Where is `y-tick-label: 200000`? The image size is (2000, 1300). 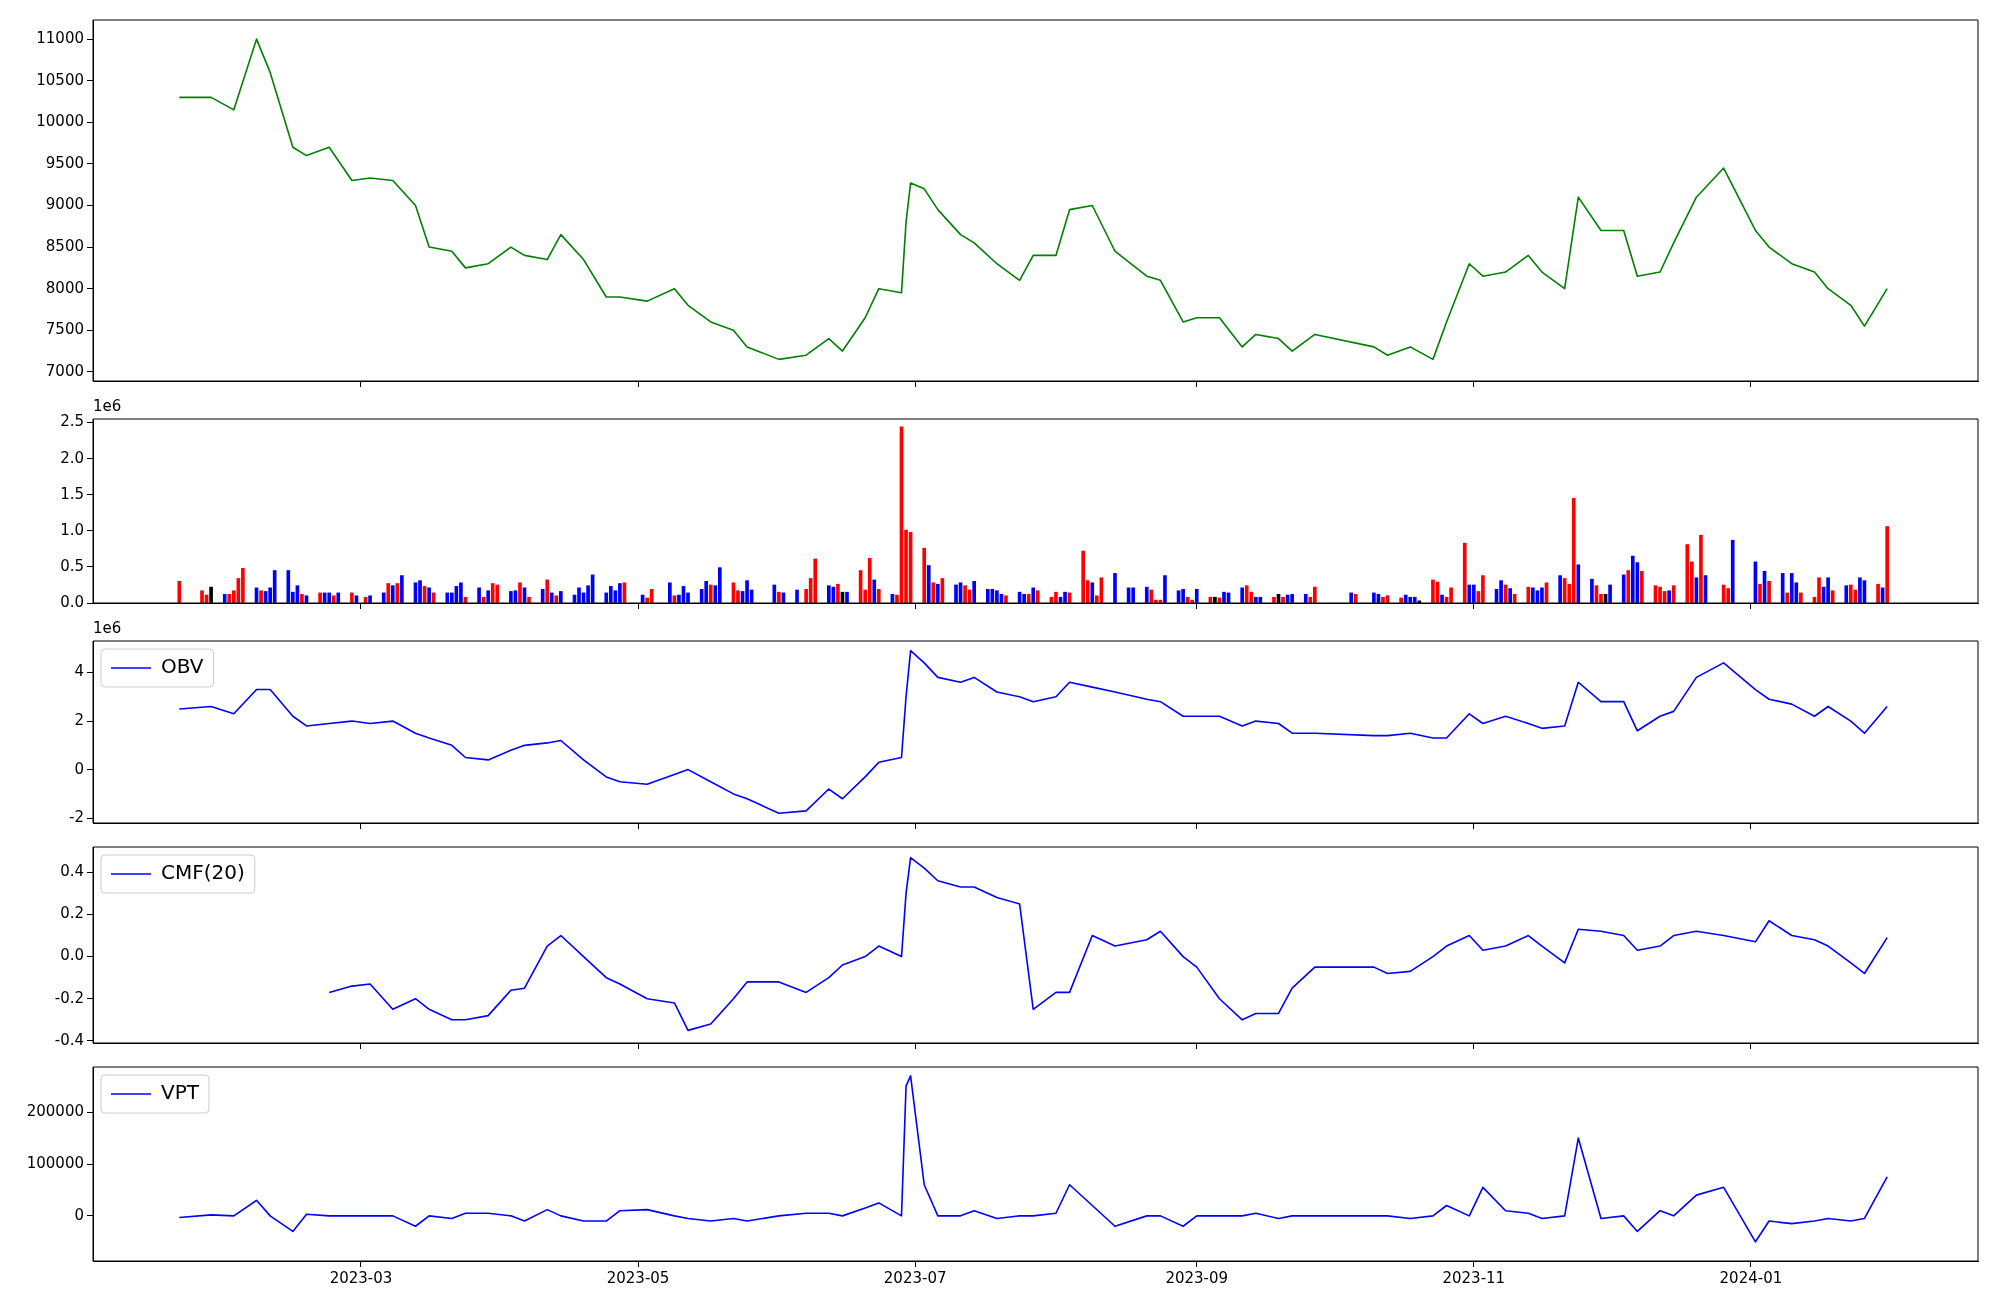 y-tick-label: 200000 is located at coordinates (55, 1111).